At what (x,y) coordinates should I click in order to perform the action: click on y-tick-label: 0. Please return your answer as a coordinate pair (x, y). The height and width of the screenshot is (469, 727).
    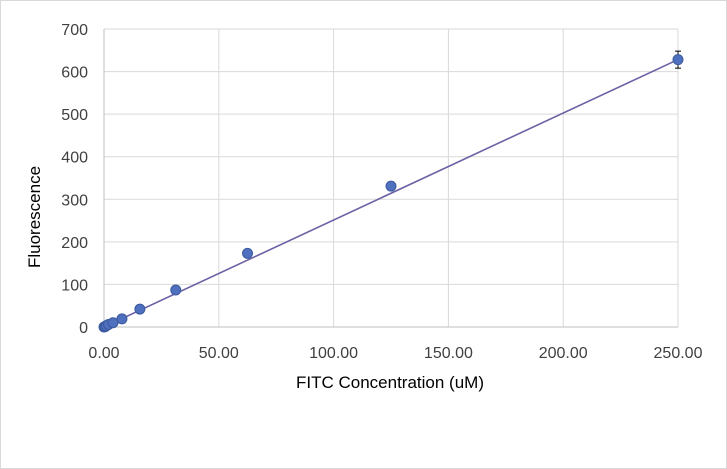
    Looking at the image, I should click on (83, 328).